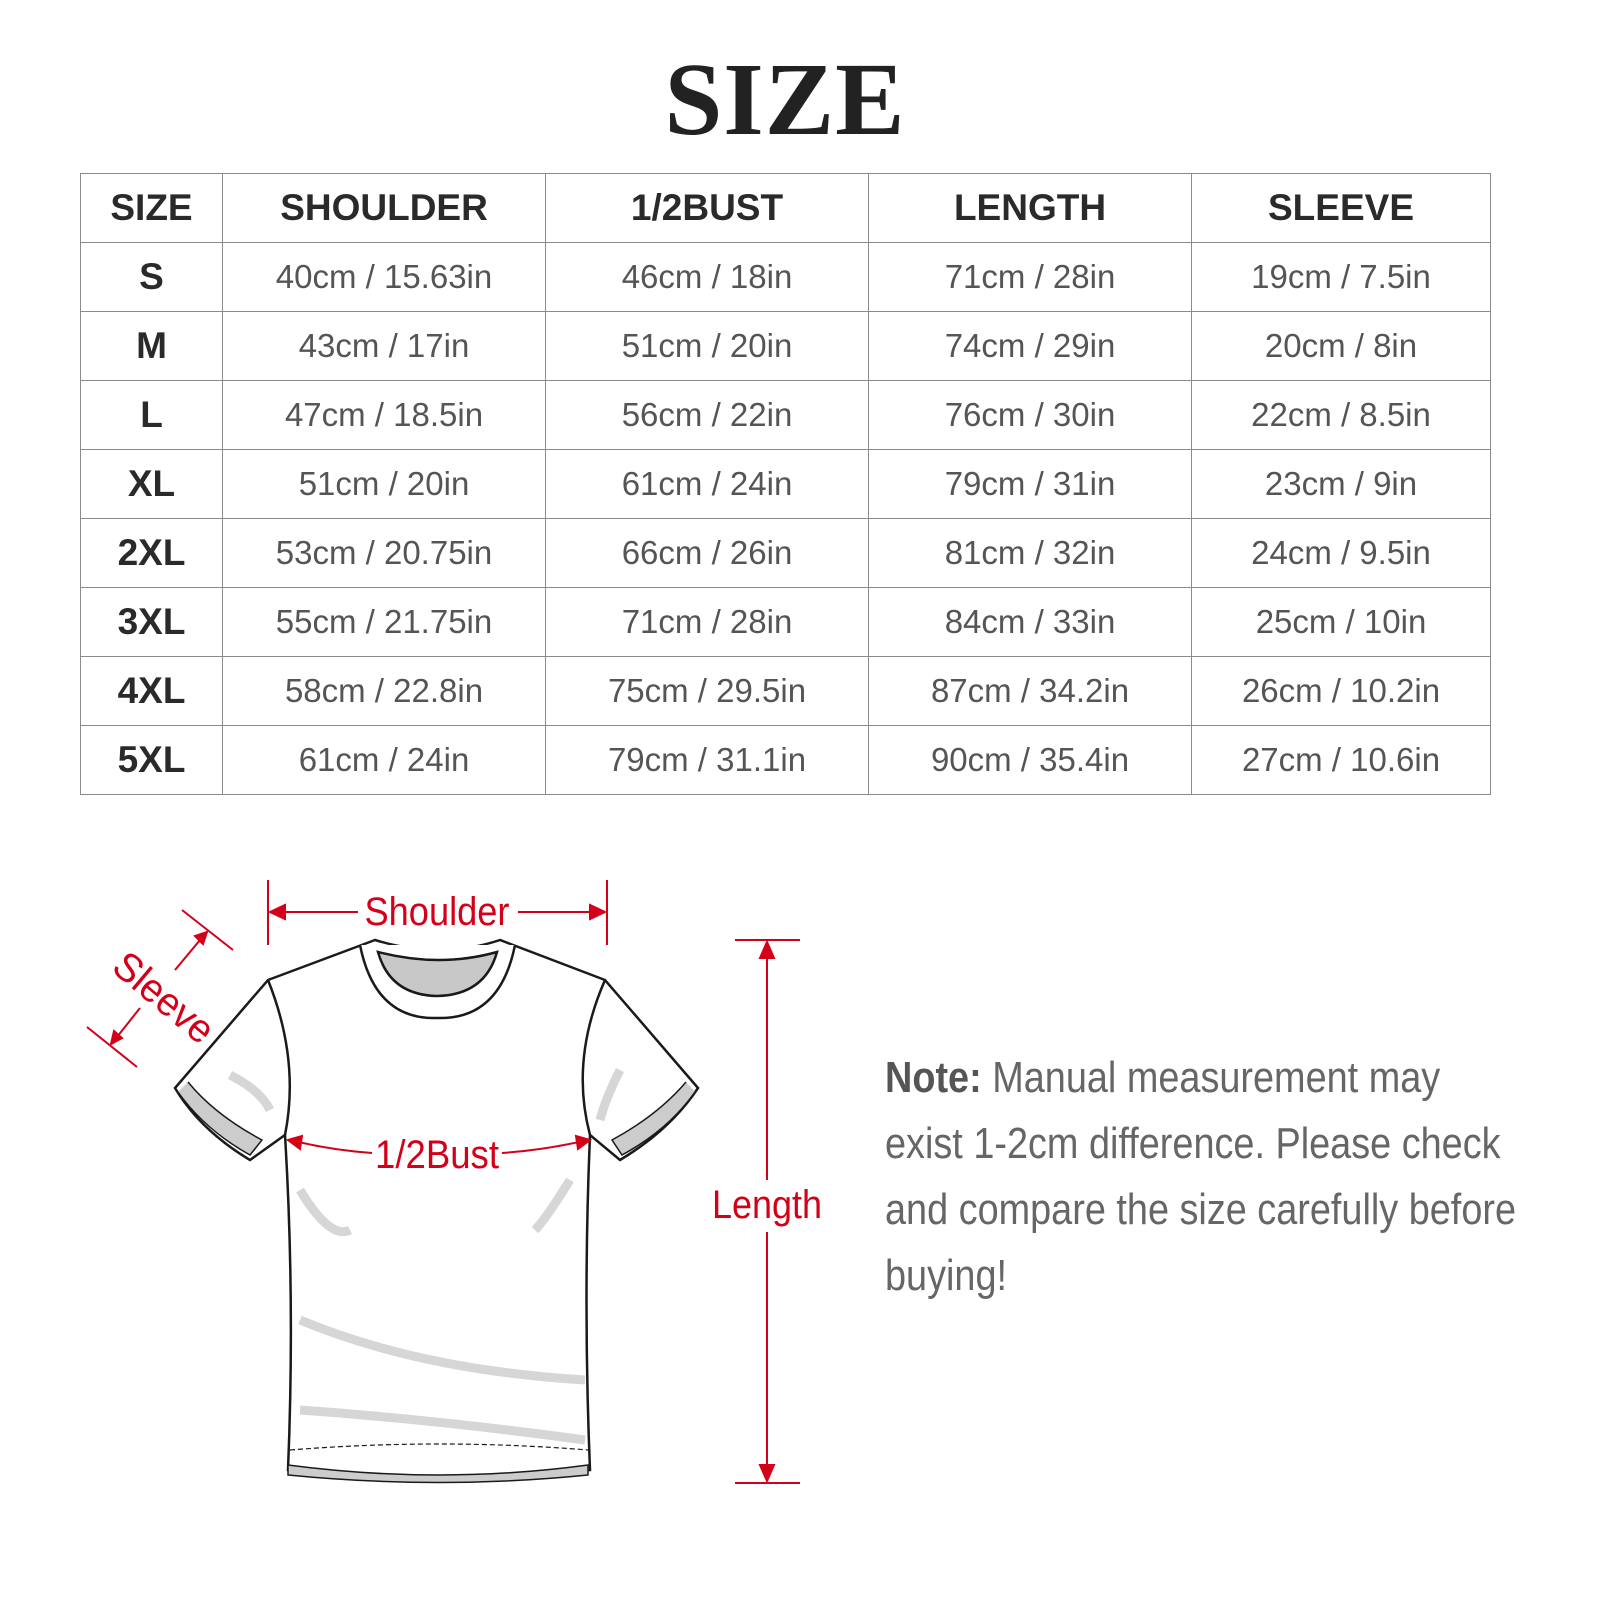 This screenshot has height=1600, width=1600. I want to click on measurement-cell: 27cm / 10.6in, so click(1341, 760).